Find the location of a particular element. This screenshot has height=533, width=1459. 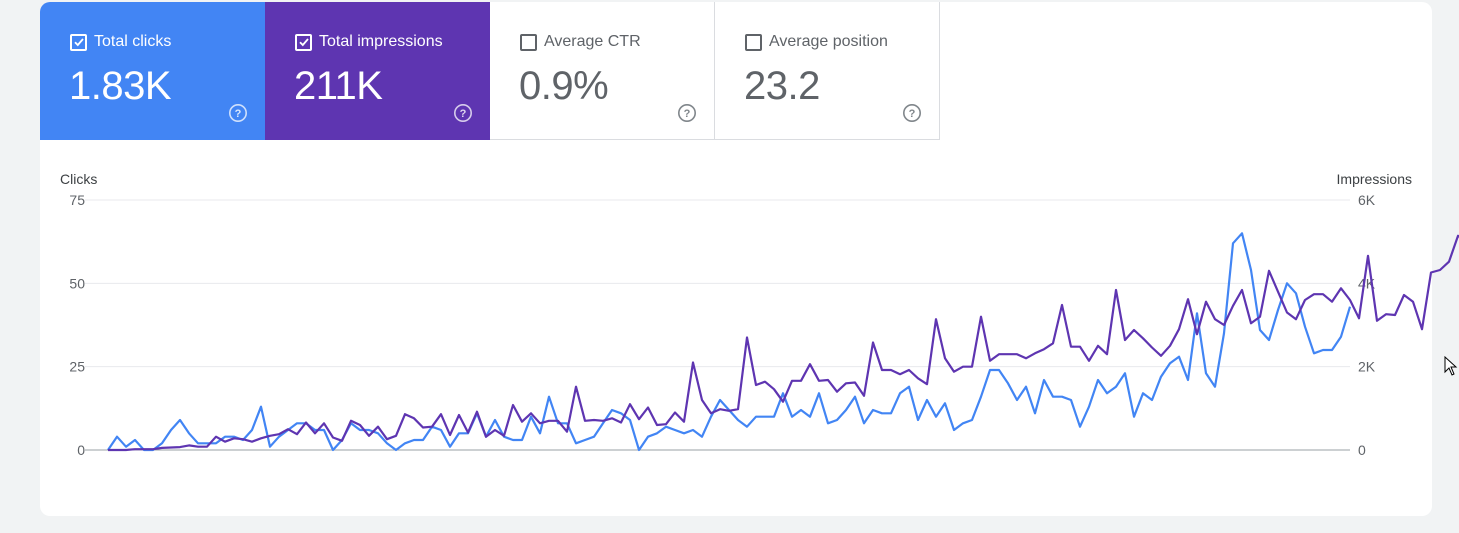

right-tick-label: 2K is located at coordinates (1367, 367).